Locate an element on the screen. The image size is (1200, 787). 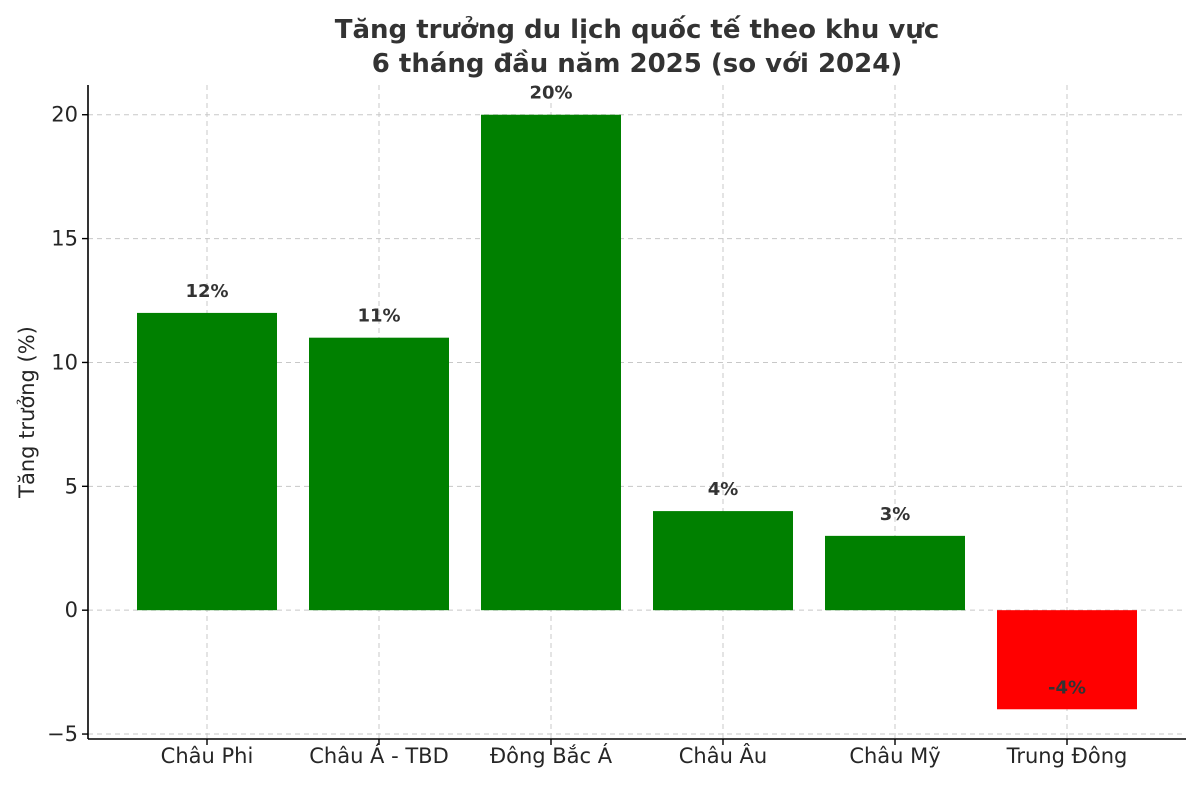
x-tick-label: Trung Đông is located at coordinates (1067, 756).